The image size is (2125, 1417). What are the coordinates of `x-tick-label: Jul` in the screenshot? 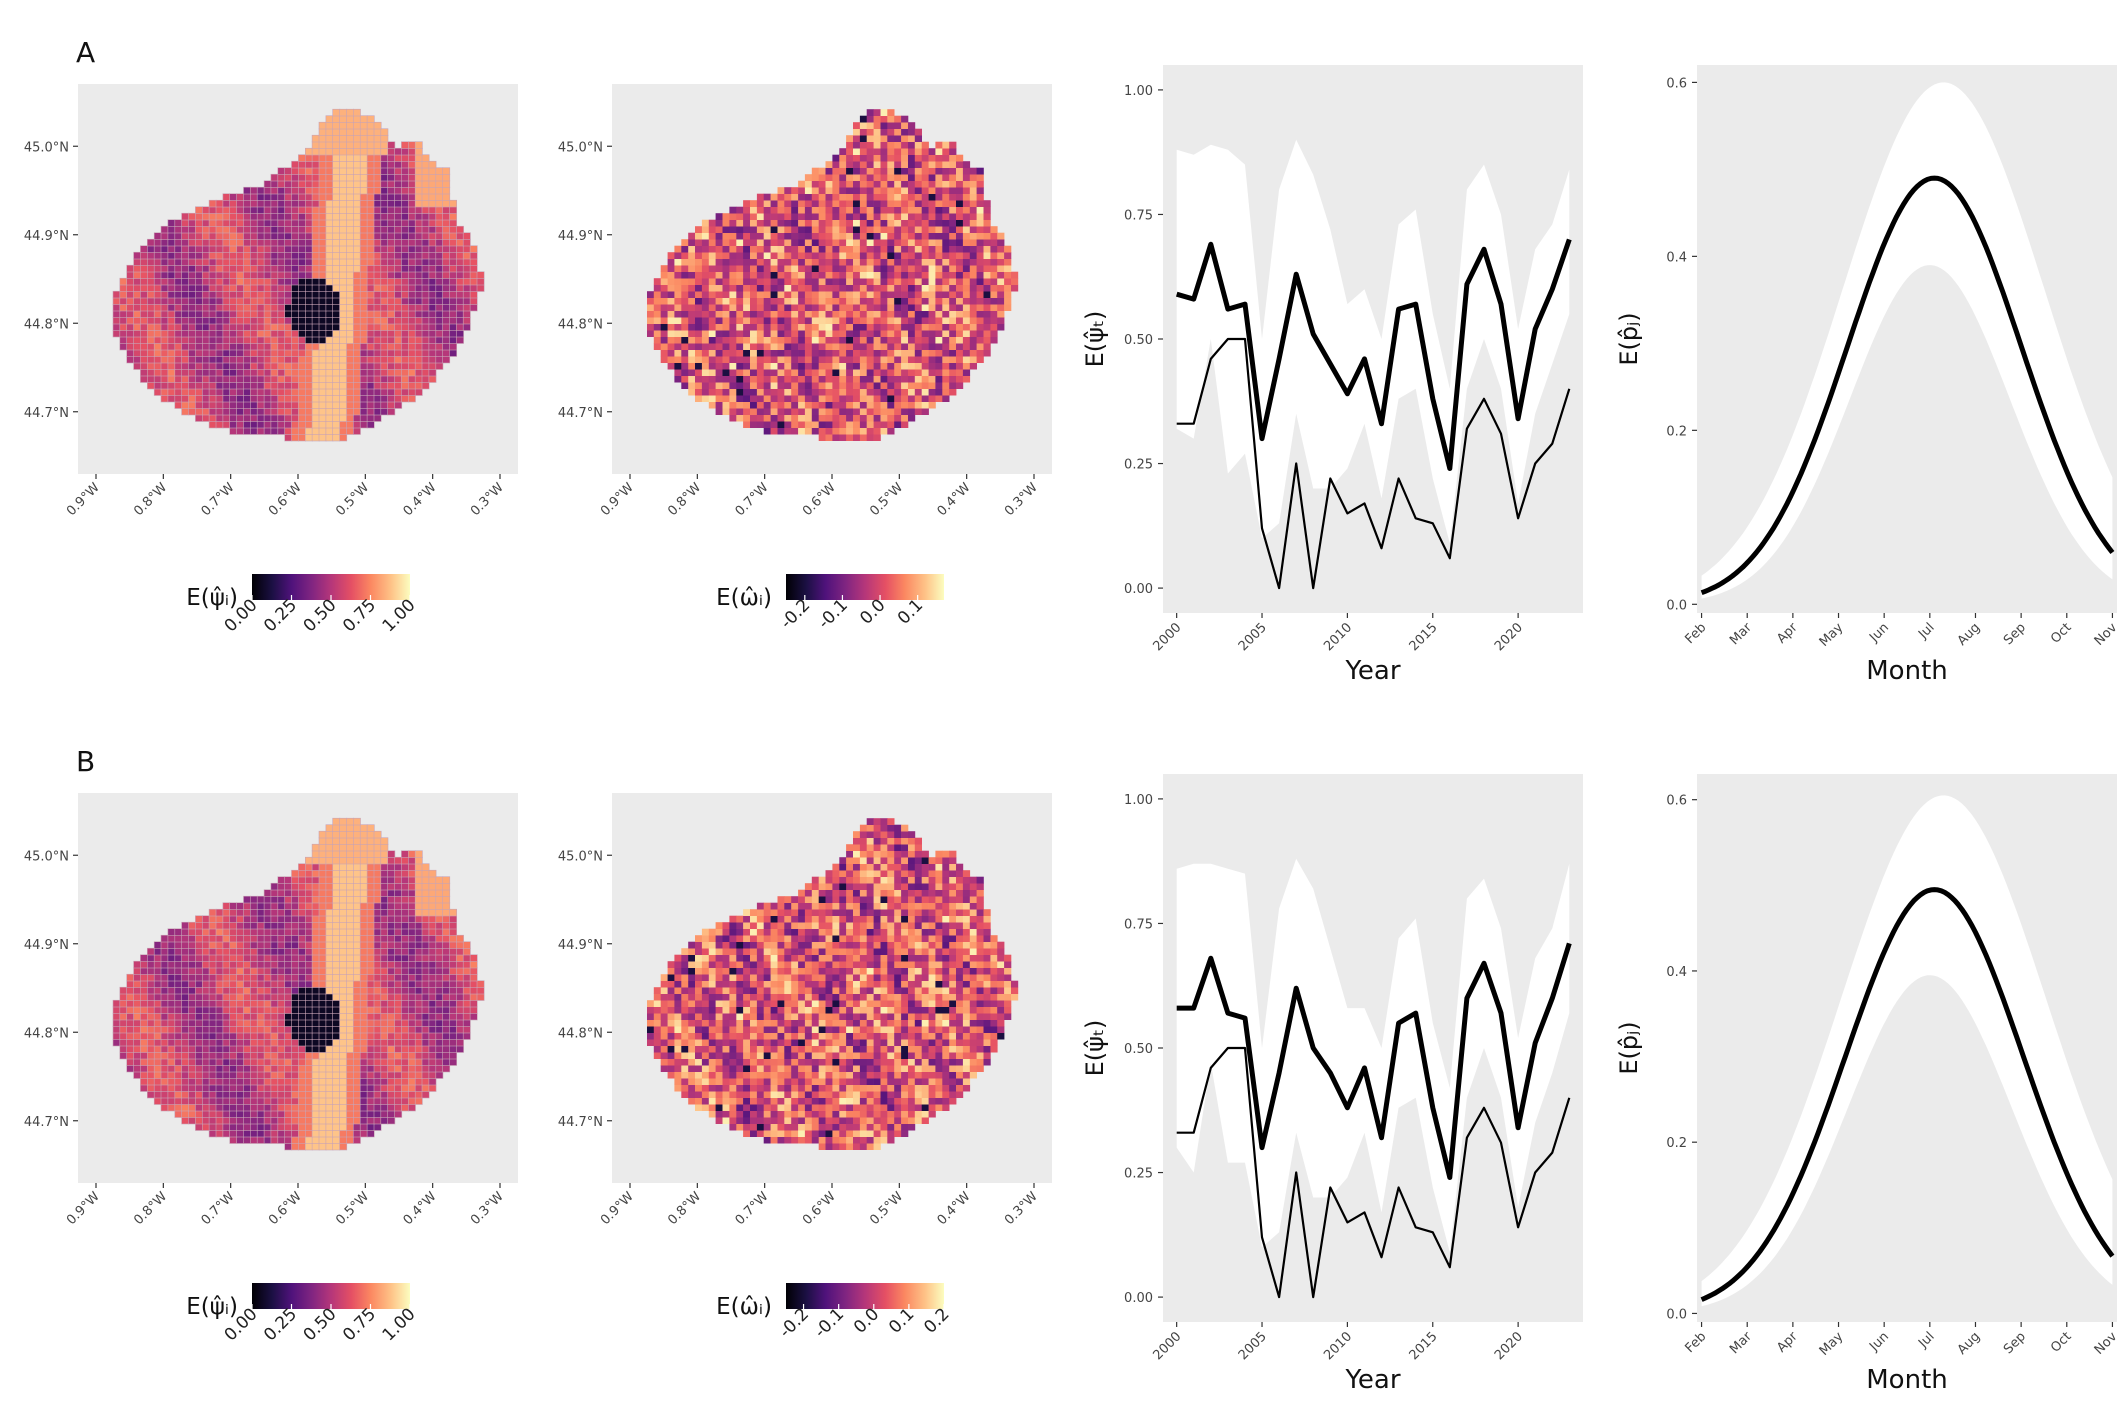 It's located at (1926, 631).